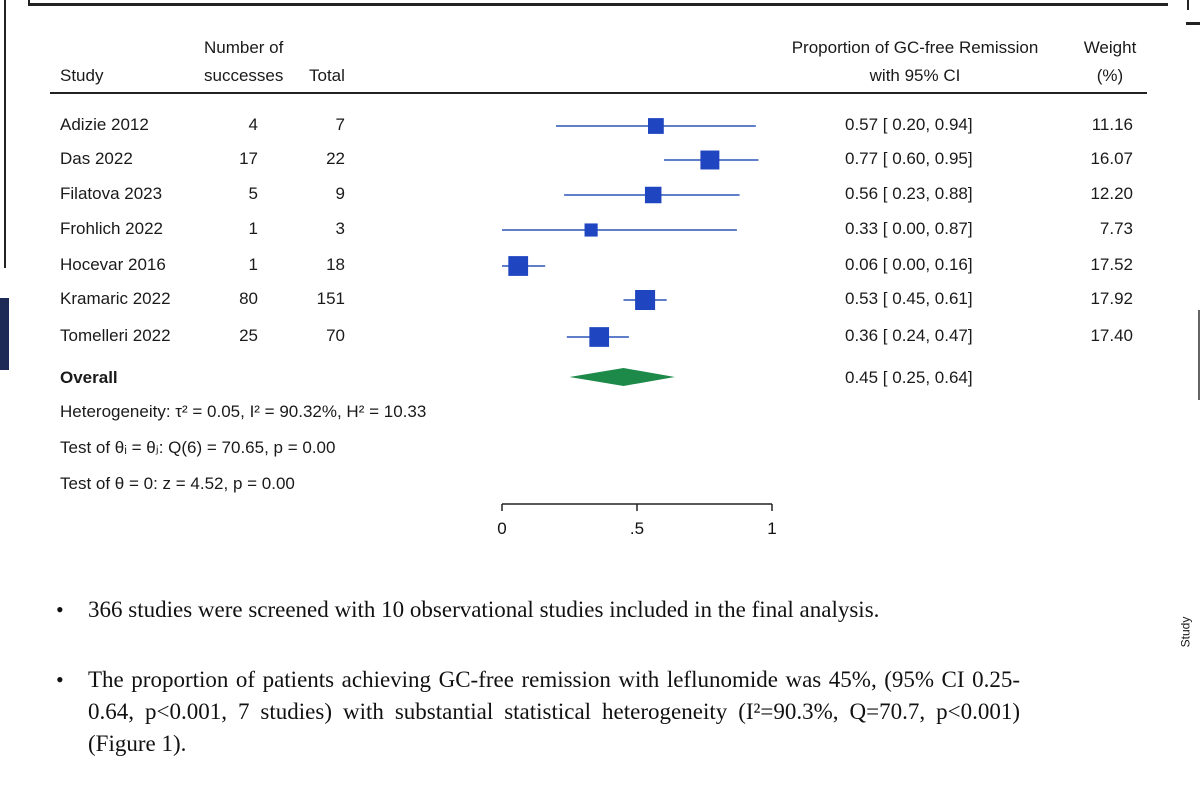 The width and height of the screenshot is (1200, 801). I want to click on successes-value: 17, so click(248, 158).